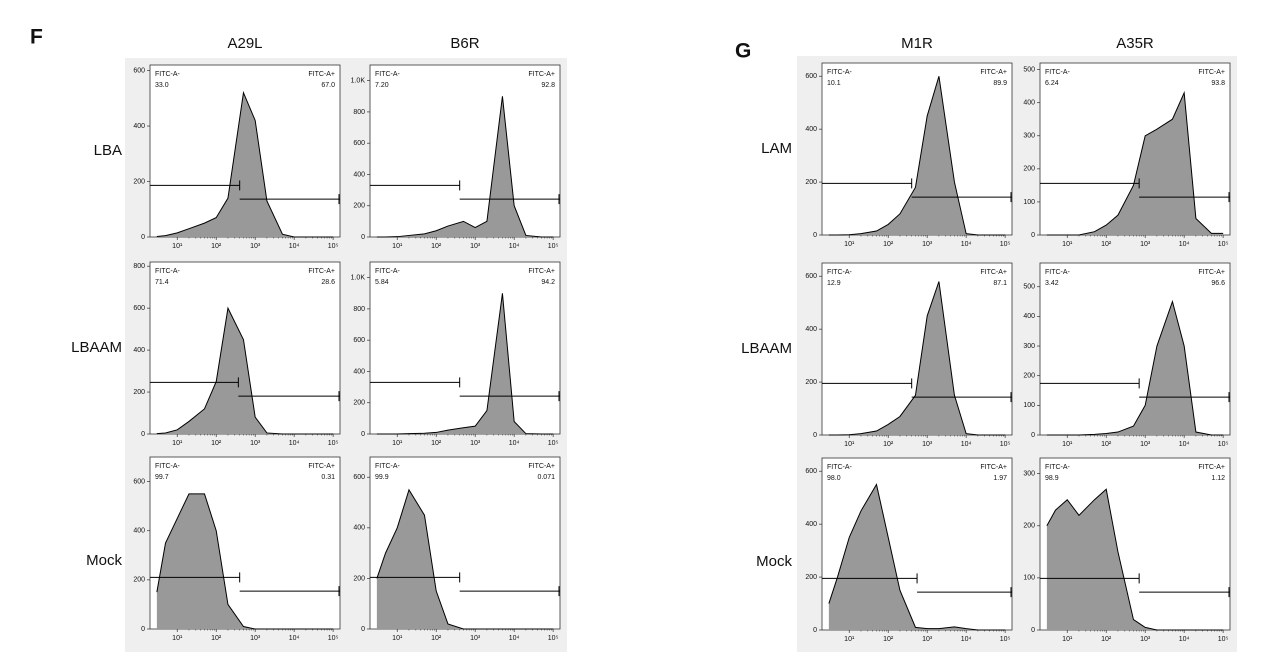 This screenshot has width=1270, height=667. What do you see at coordinates (776, 148) in the screenshot?
I see `row-label: LAM` at bounding box center [776, 148].